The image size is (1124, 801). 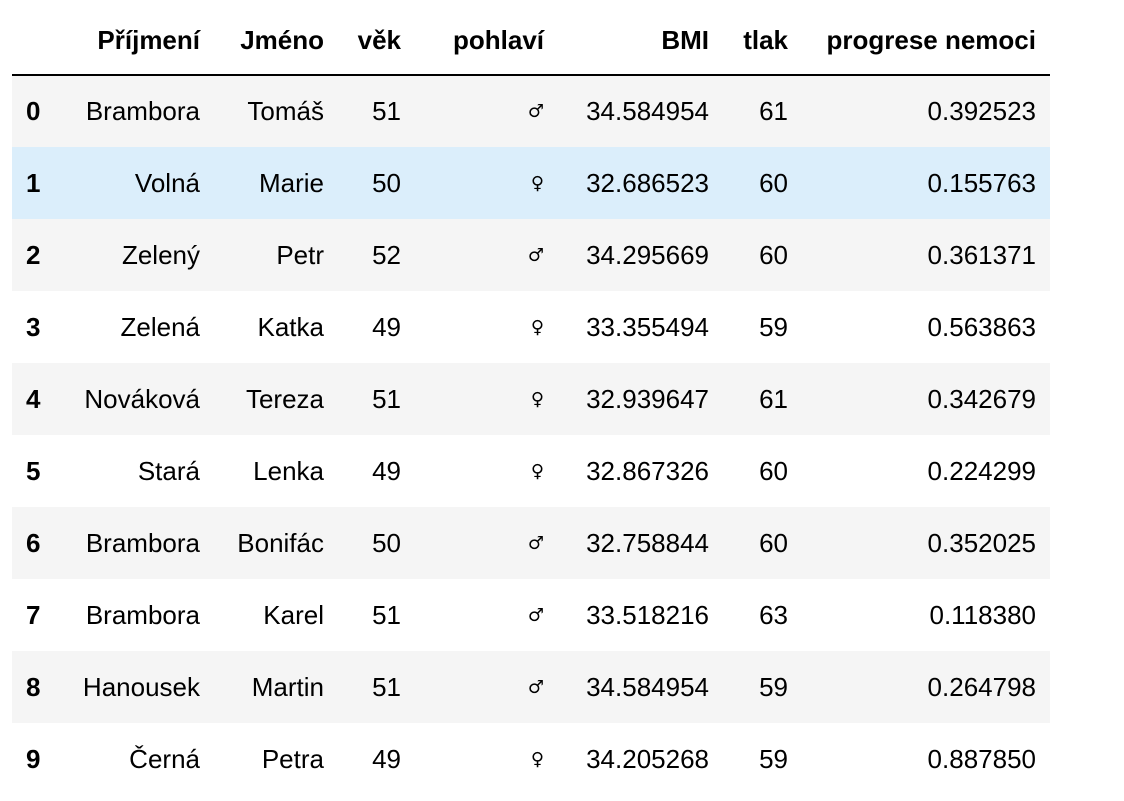 What do you see at coordinates (386, 254) in the screenshot?
I see `cell-age: 52` at bounding box center [386, 254].